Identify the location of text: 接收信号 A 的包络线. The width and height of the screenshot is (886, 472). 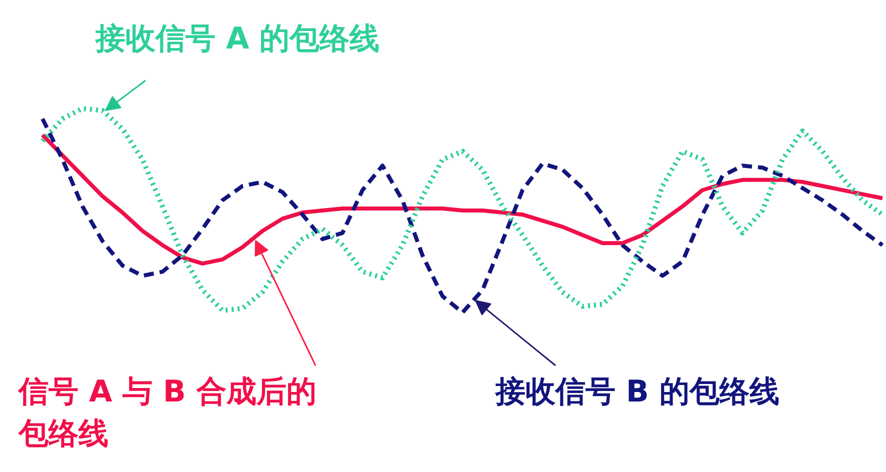
(237, 39).